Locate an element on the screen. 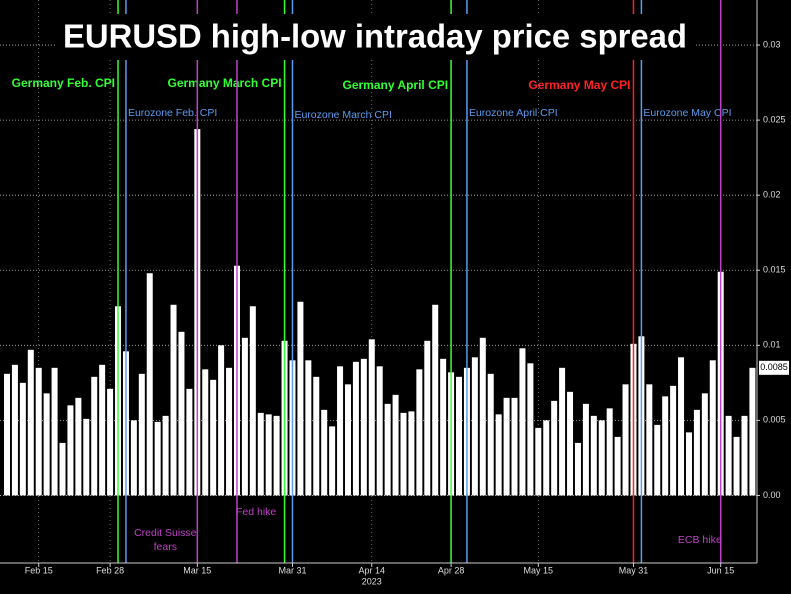 The height and width of the screenshot is (594, 791). x-tick-label: May 15 is located at coordinates (539, 570).